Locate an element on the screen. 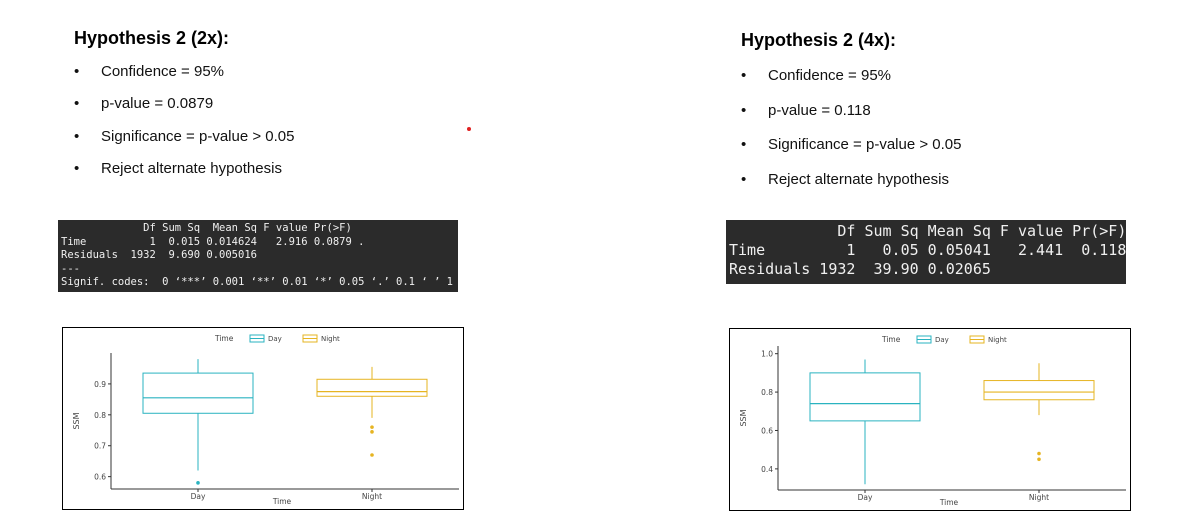 This screenshot has height=527, width=1178. y-tick-label: 0.9 is located at coordinates (100, 384).